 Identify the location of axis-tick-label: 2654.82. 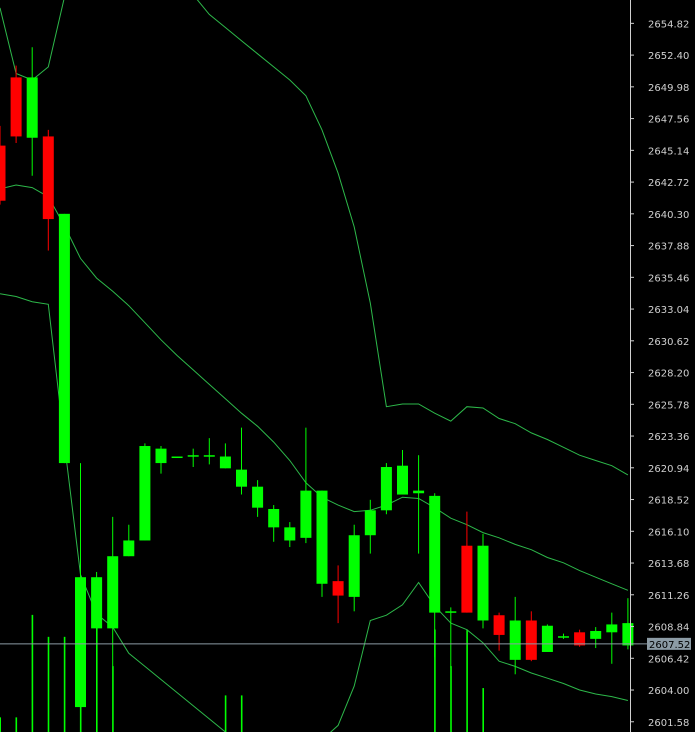
(668, 24).